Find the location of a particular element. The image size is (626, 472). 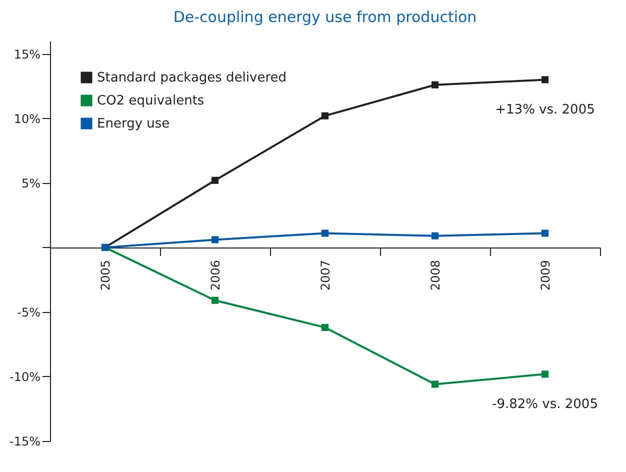

legend-label: CO2 equivalents is located at coordinates (150, 101).